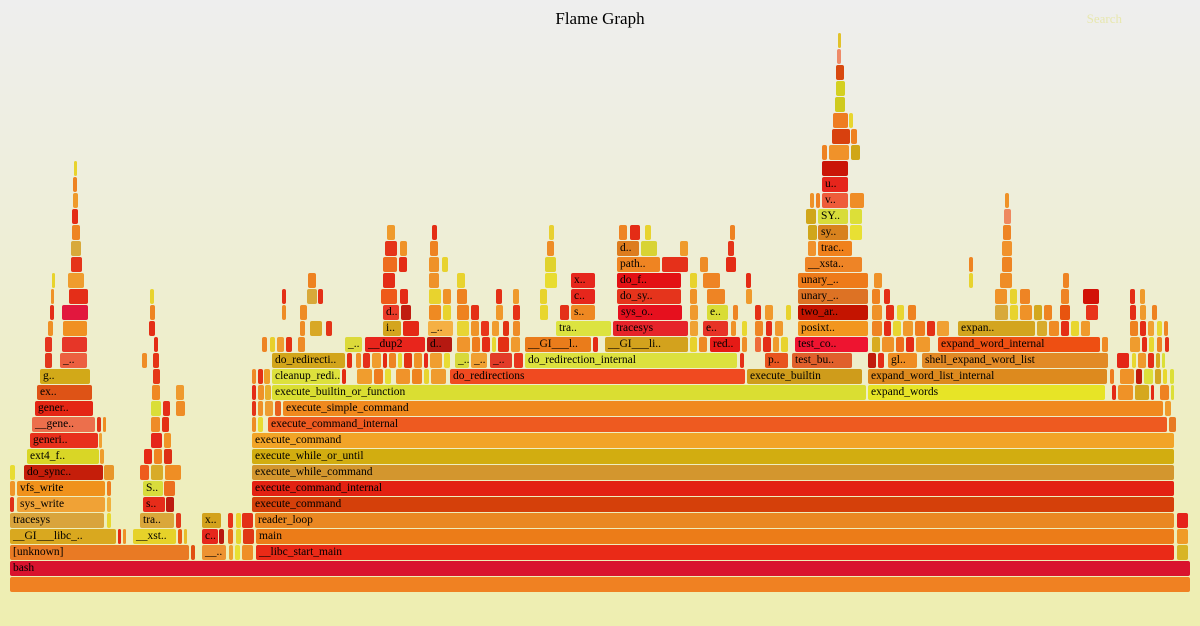 This screenshot has width=1200, height=626. Describe the element at coordinates (833, 232) in the screenshot. I see `frame-sy..: sy..` at that location.